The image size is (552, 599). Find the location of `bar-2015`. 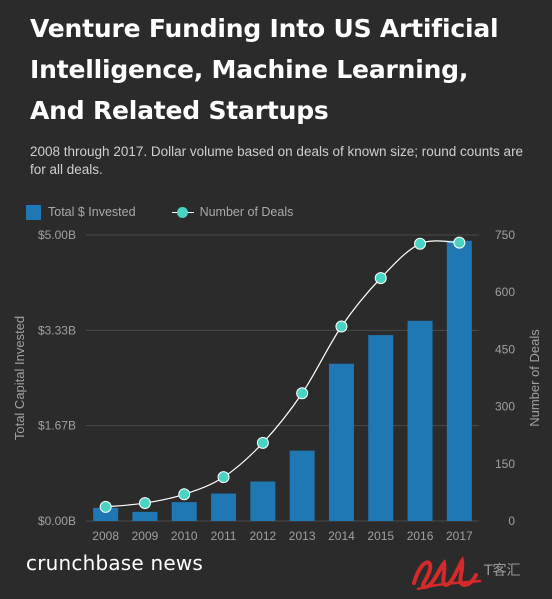

bar-2015 is located at coordinates (381, 428).